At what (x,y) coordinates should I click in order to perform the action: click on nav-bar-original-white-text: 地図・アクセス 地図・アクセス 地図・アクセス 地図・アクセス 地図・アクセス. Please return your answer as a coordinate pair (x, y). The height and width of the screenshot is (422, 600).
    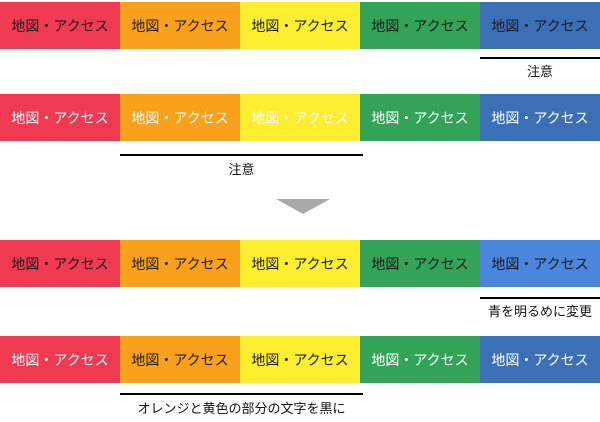
    Looking at the image, I should click on (300, 117).